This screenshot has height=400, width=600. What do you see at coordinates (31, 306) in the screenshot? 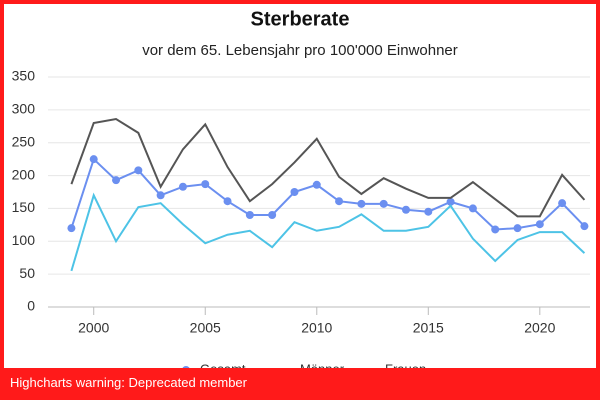
I see `y-tick-label: 0` at bounding box center [31, 306].